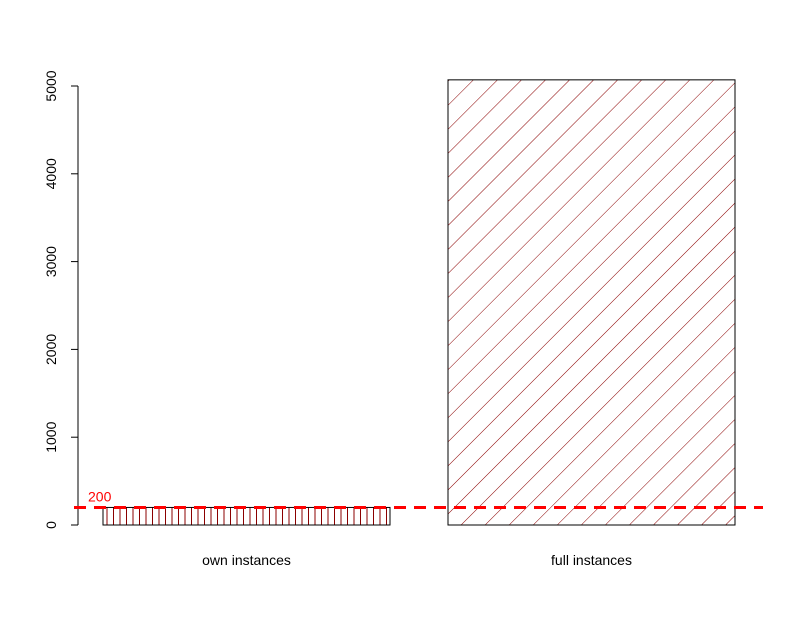  What do you see at coordinates (51, 85) in the screenshot?
I see `y-tick-label: 5000` at bounding box center [51, 85].